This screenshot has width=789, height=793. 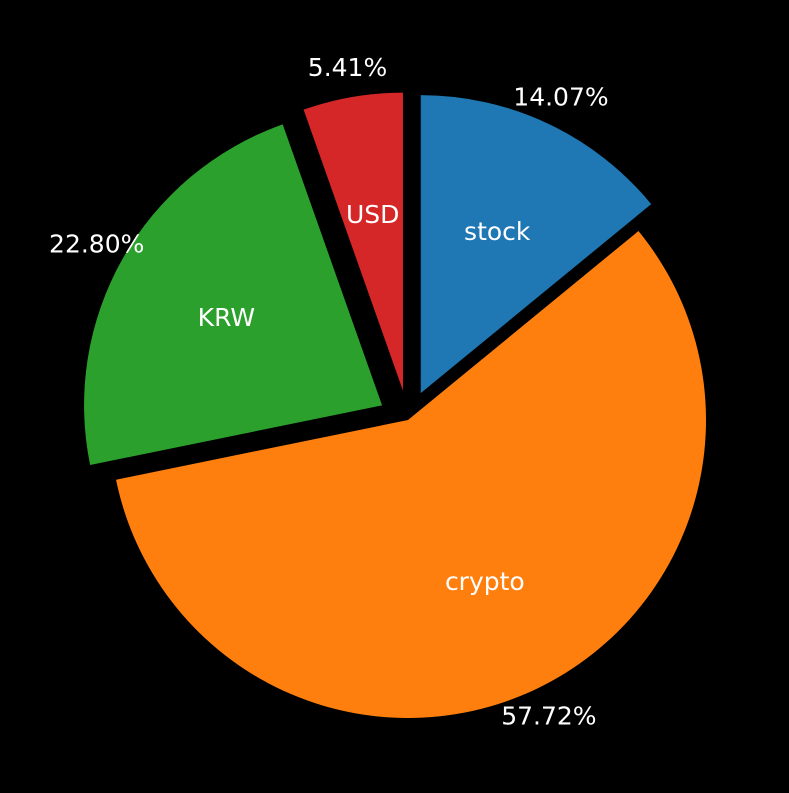 What do you see at coordinates (372, 214) in the screenshot?
I see `slice-label-usd: USD` at bounding box center [372, 214].